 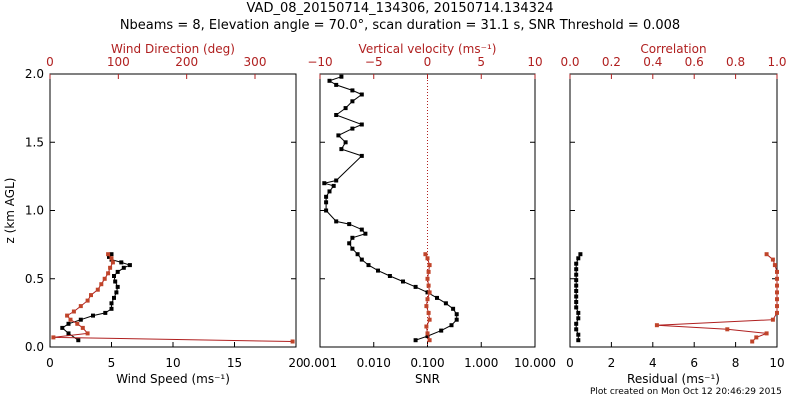 I want to click on top-axis-label: Vertical velocity (ms⁻¹), so click(x=428, y=49).